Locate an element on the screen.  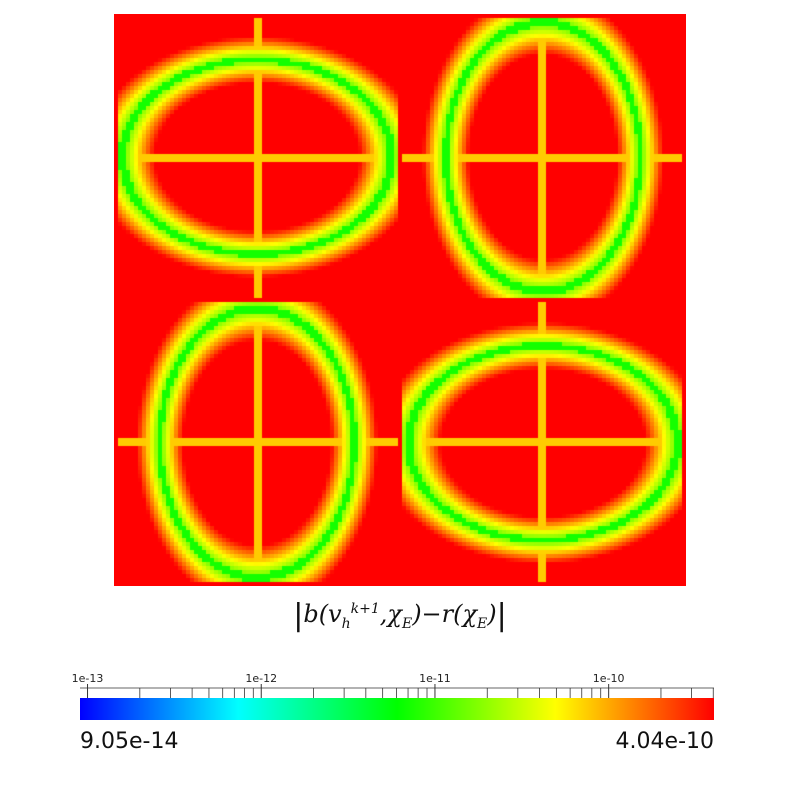
colorbar-tick-label: 1e-11 is located at coordinates (435, 678).